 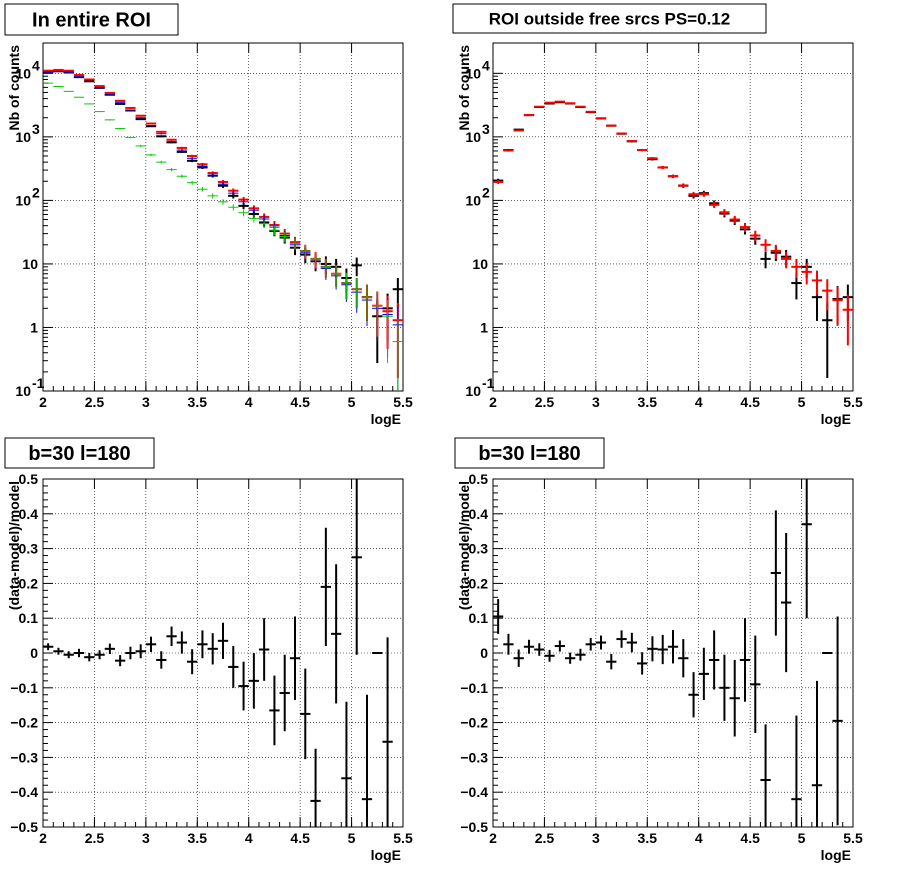 What do you see at coordinates (34, 653) in the screenshot?
I see `y-tick-label: 0` at bounding box center [34, 653].